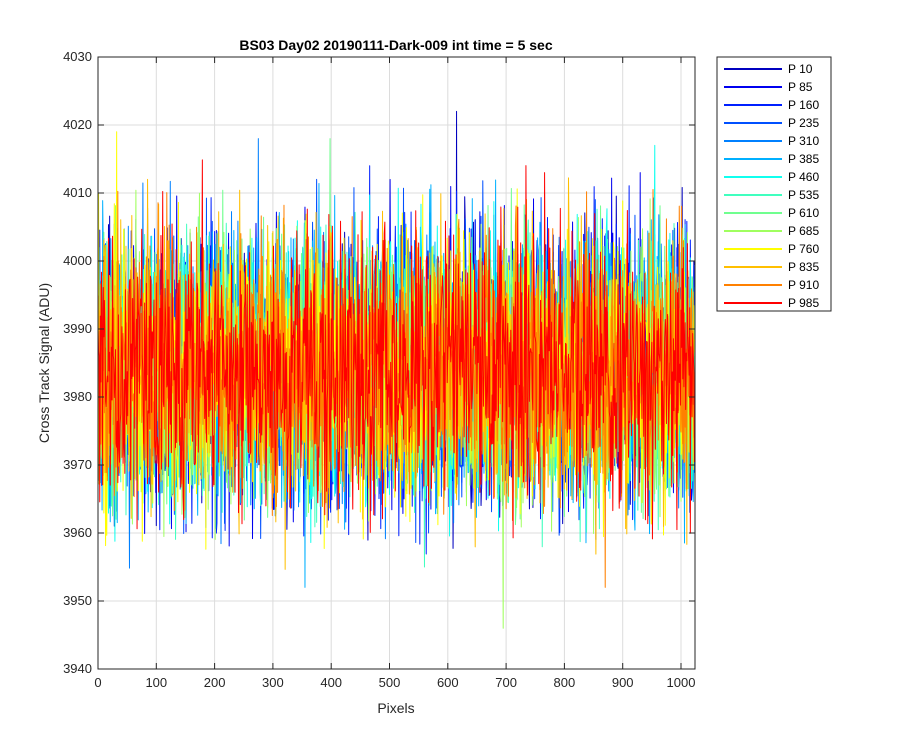  I want to click on y-tick-label: 4020, so click(77, 124).